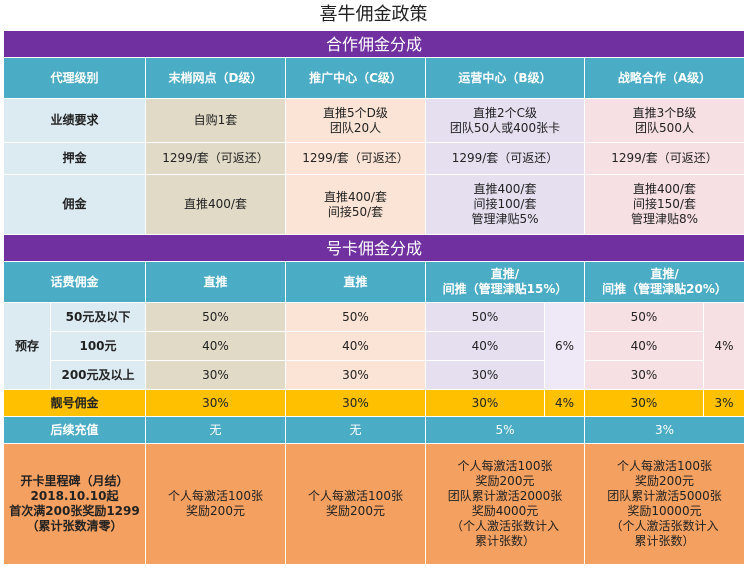  I want to click on liang-row: 靓号佣金 30% 30% 30% 4% 30% 3%, so click(374, 403).